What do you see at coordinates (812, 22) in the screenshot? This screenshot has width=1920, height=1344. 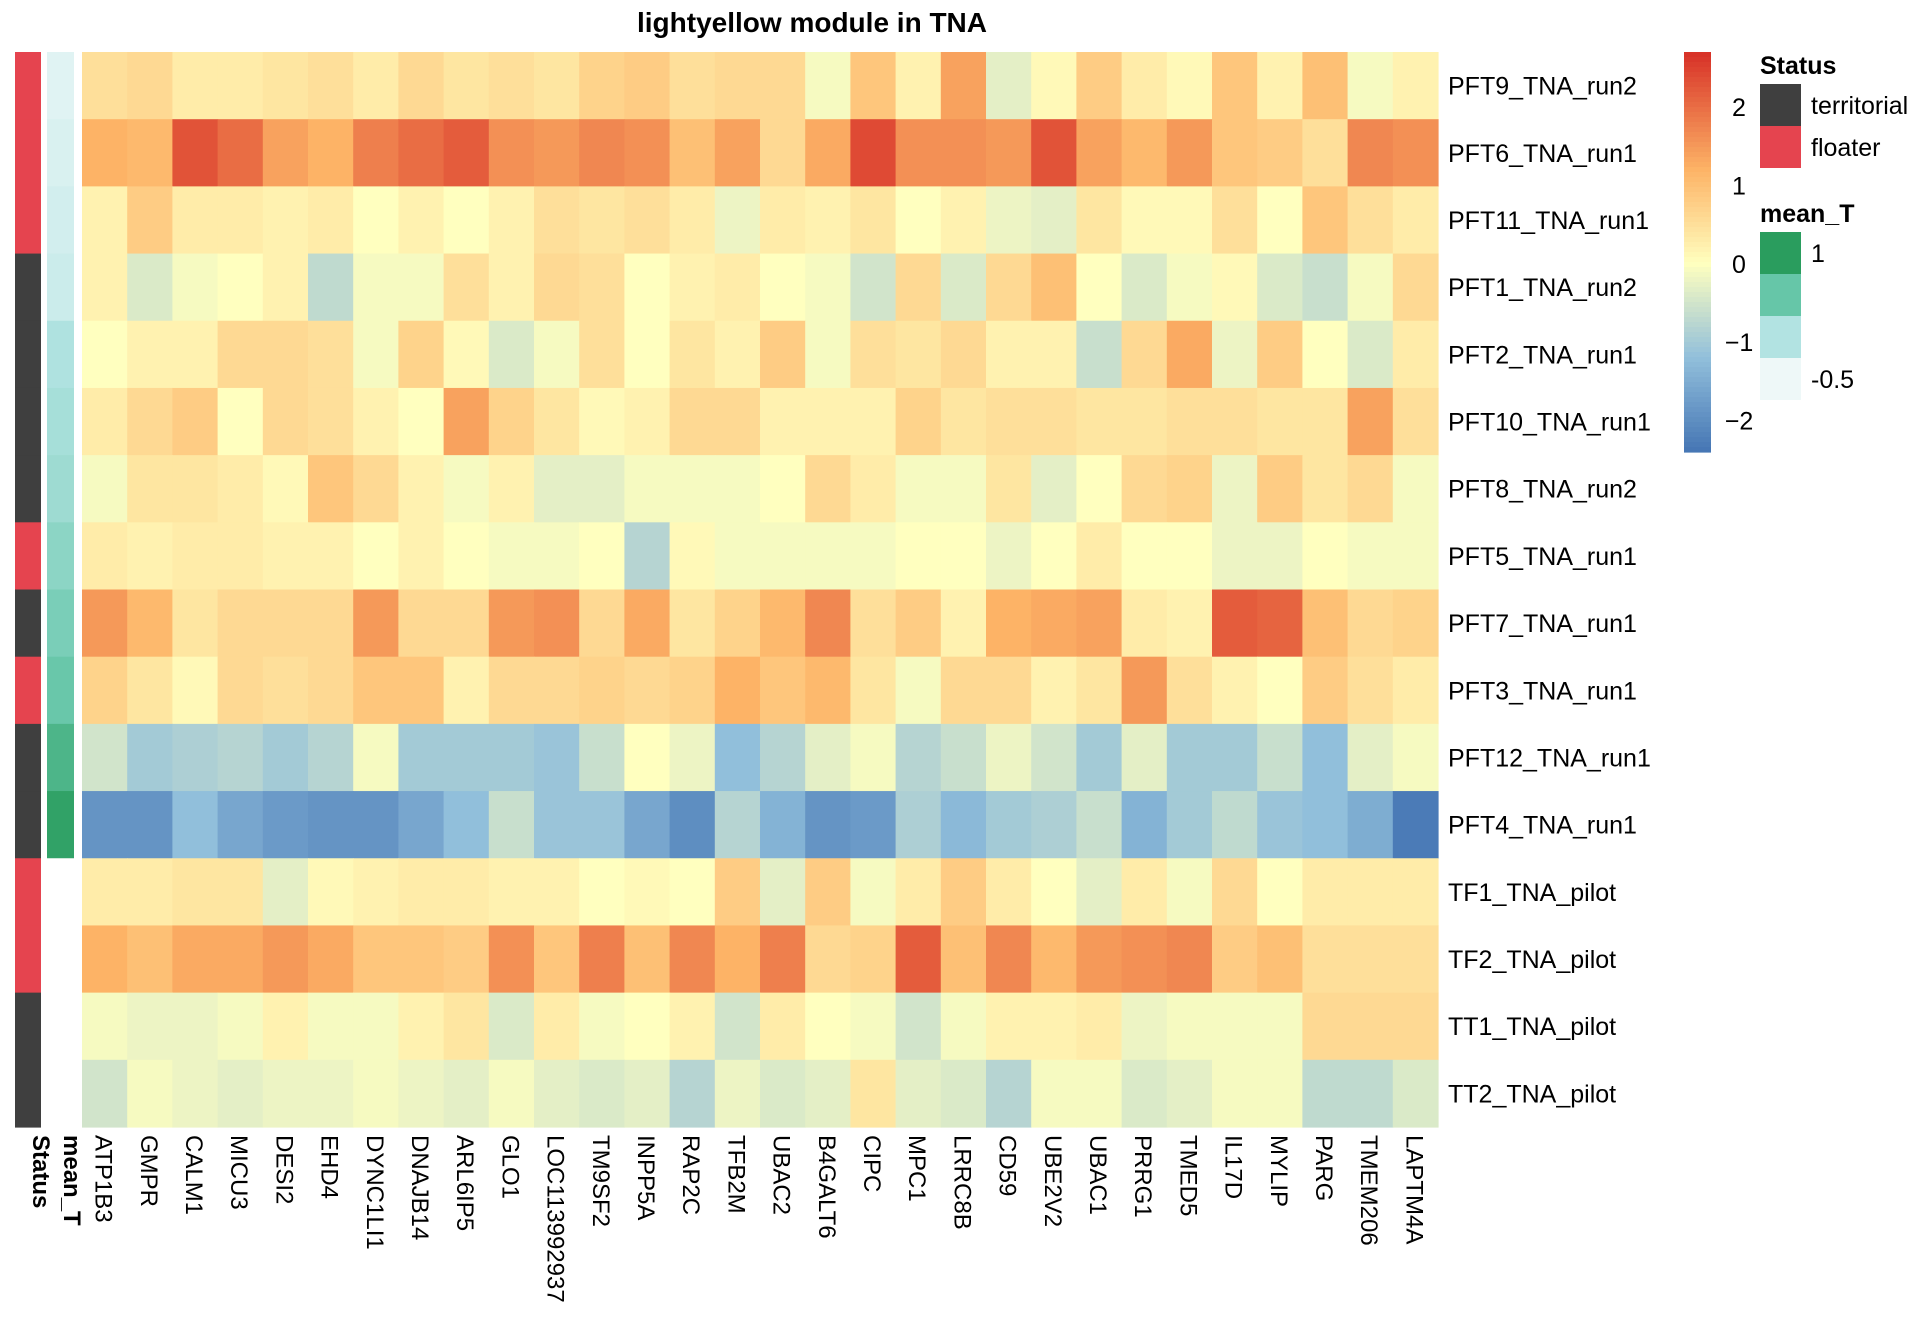 I see `chart-title: lightyellow module in TNA` at bounding box center [812, 22].